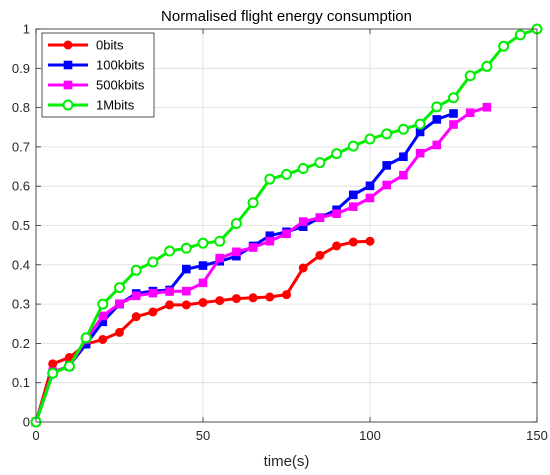 This screenshot has width=550, height=475. I want to click on legend-1mbits: 1Mbits, so click(91, 105).